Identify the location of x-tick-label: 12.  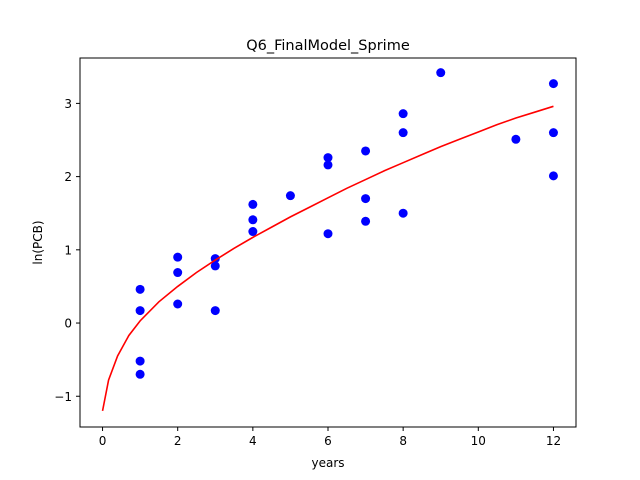
(553, 441).